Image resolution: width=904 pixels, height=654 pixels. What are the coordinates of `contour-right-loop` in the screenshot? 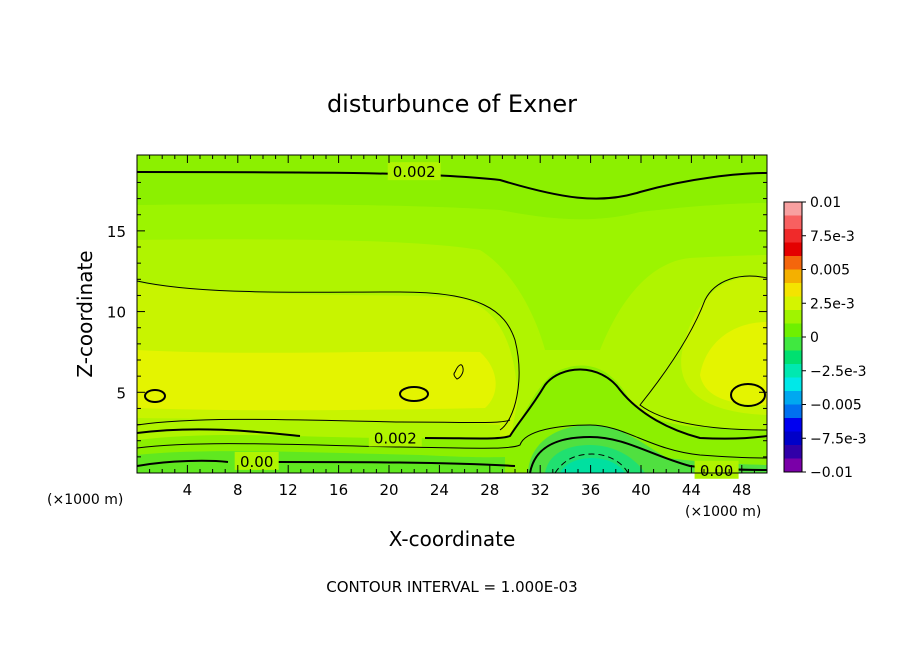 It's located at (703, 353).